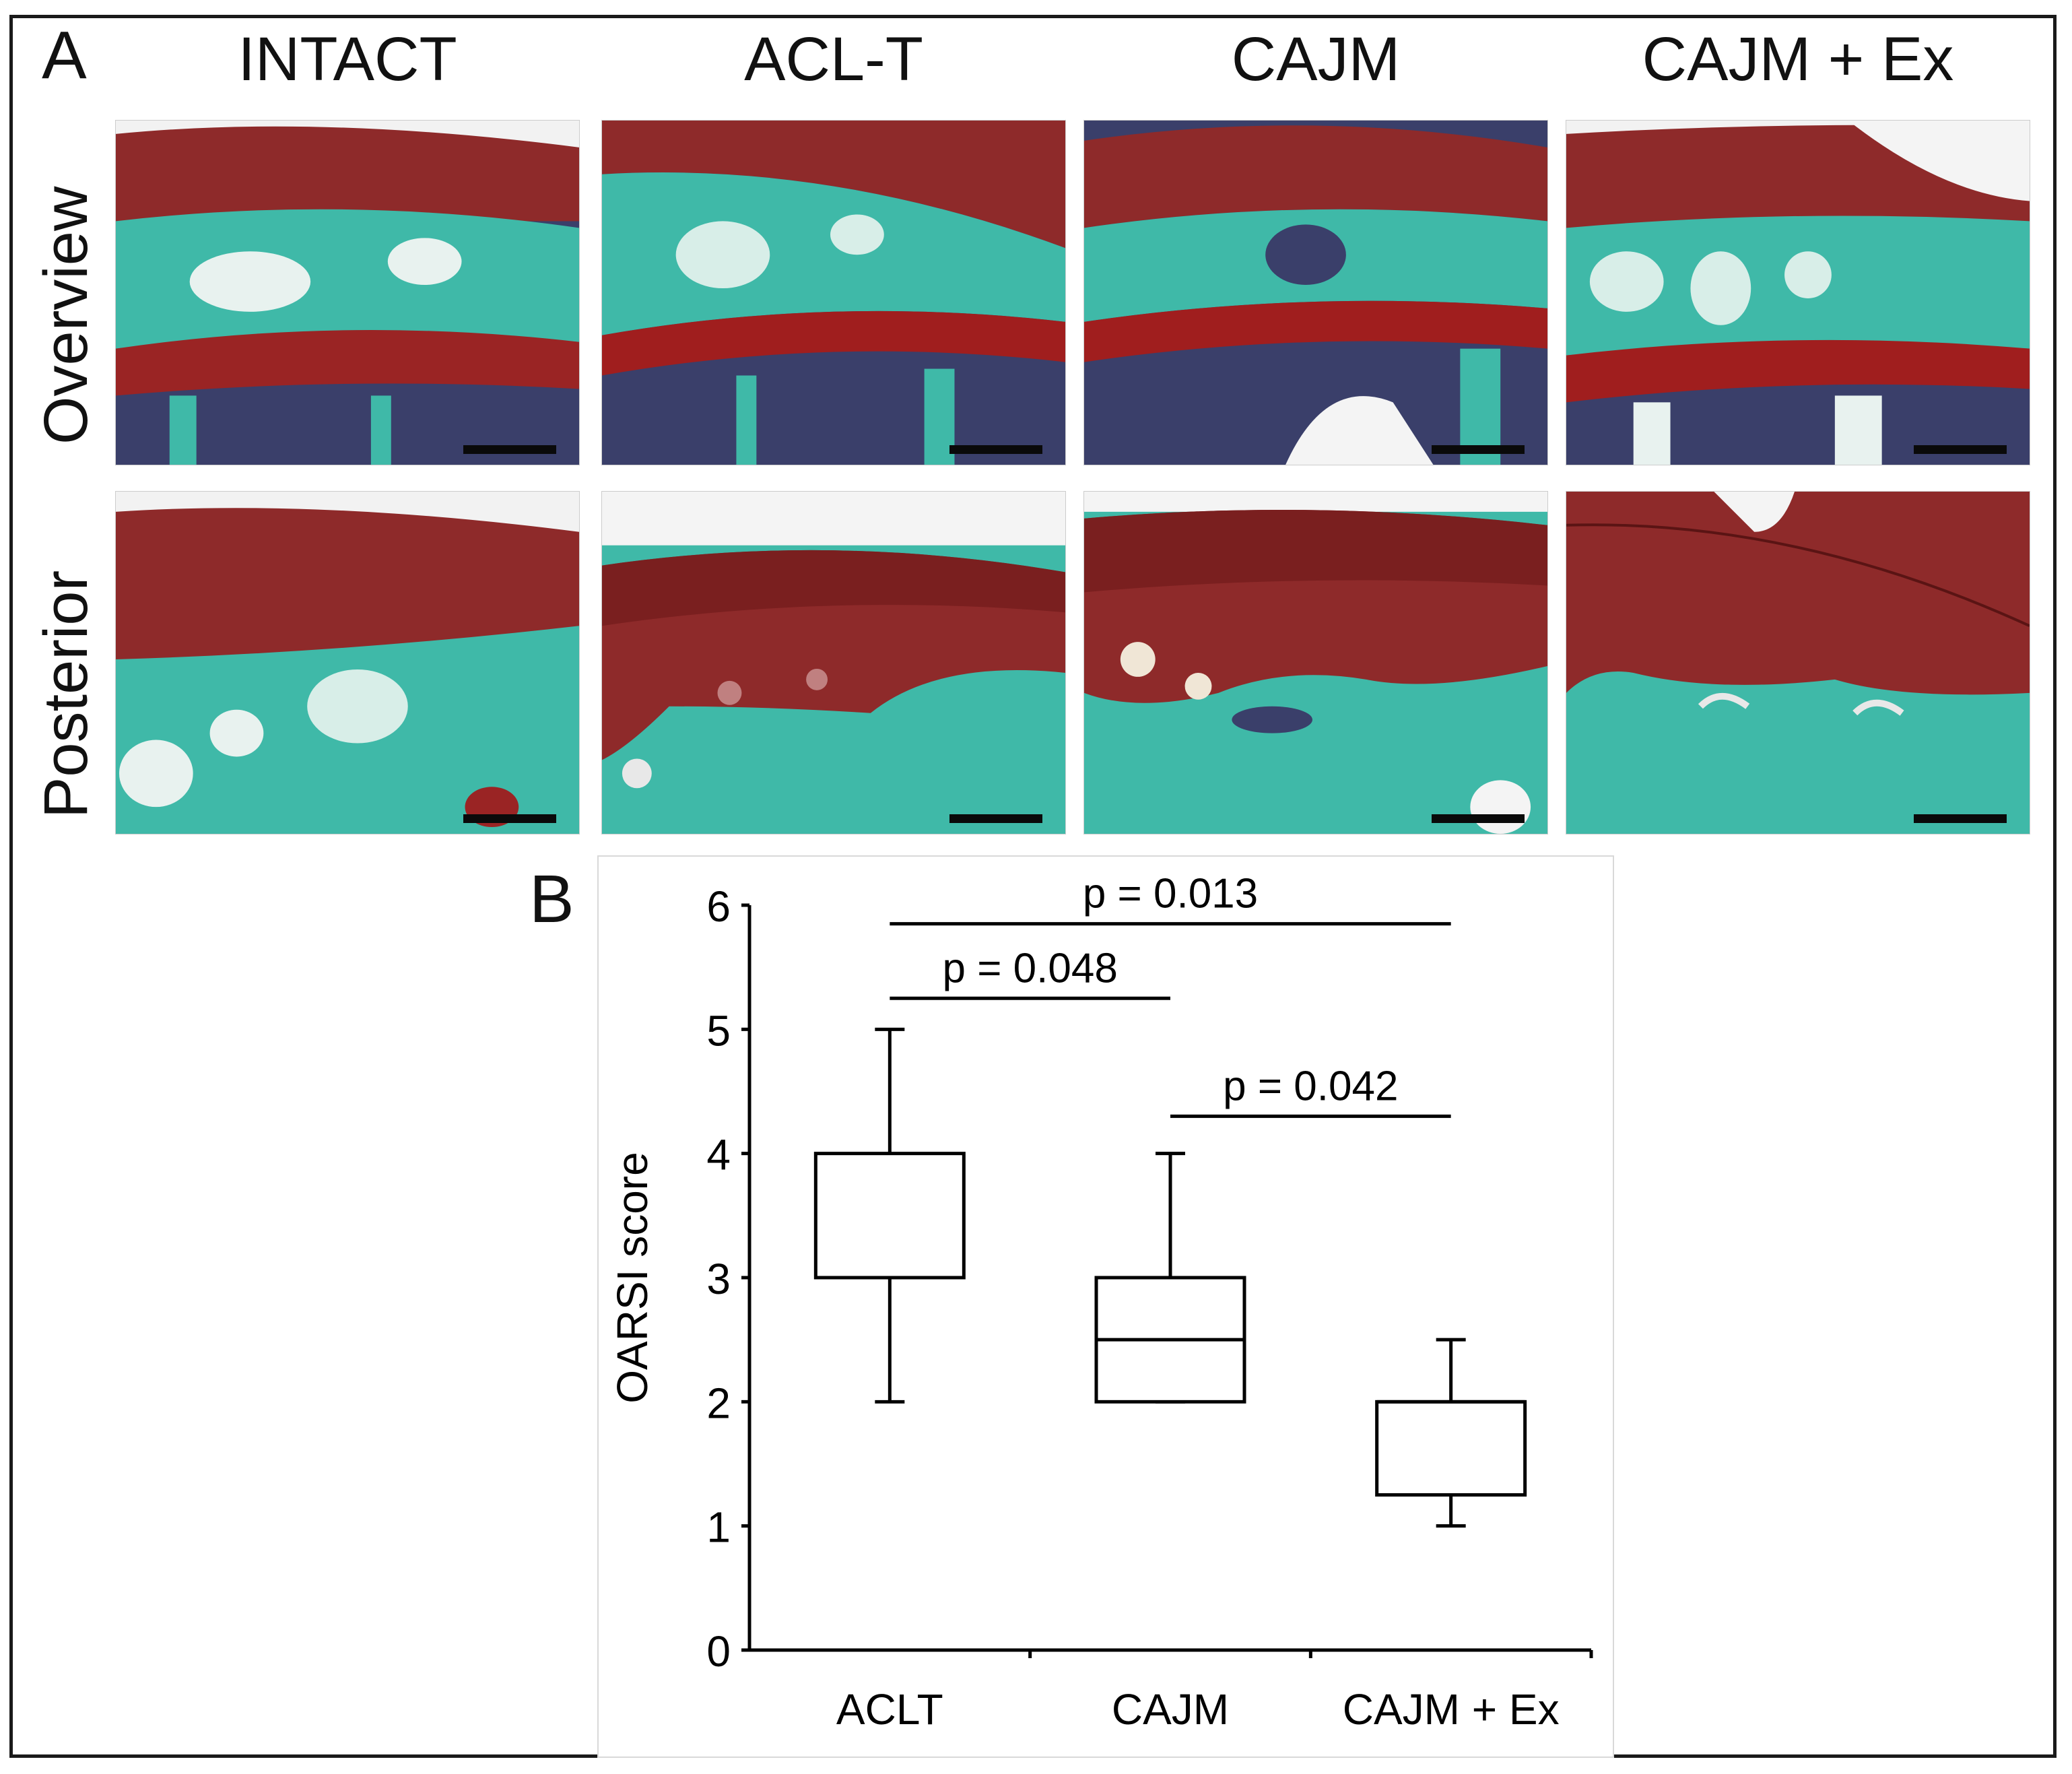 The height and width of the screenshot is (1774, 2072). What do you see at coordinates (1798, 59) in the screenshot?
I see `column-header-cajm-ex: CAJM + Ex` at bounding box center [1798, 59].